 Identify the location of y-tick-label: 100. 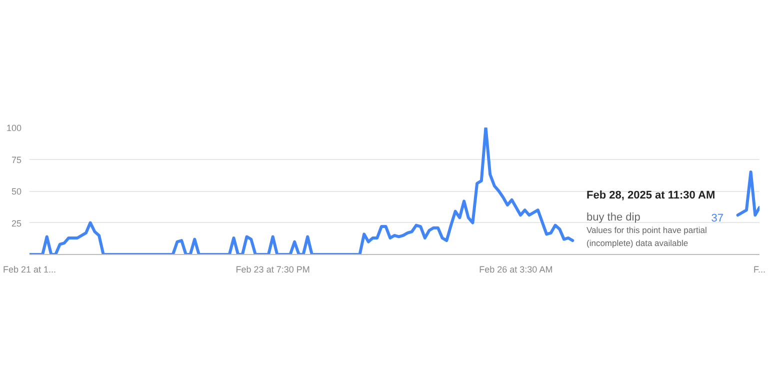
(14, 128).